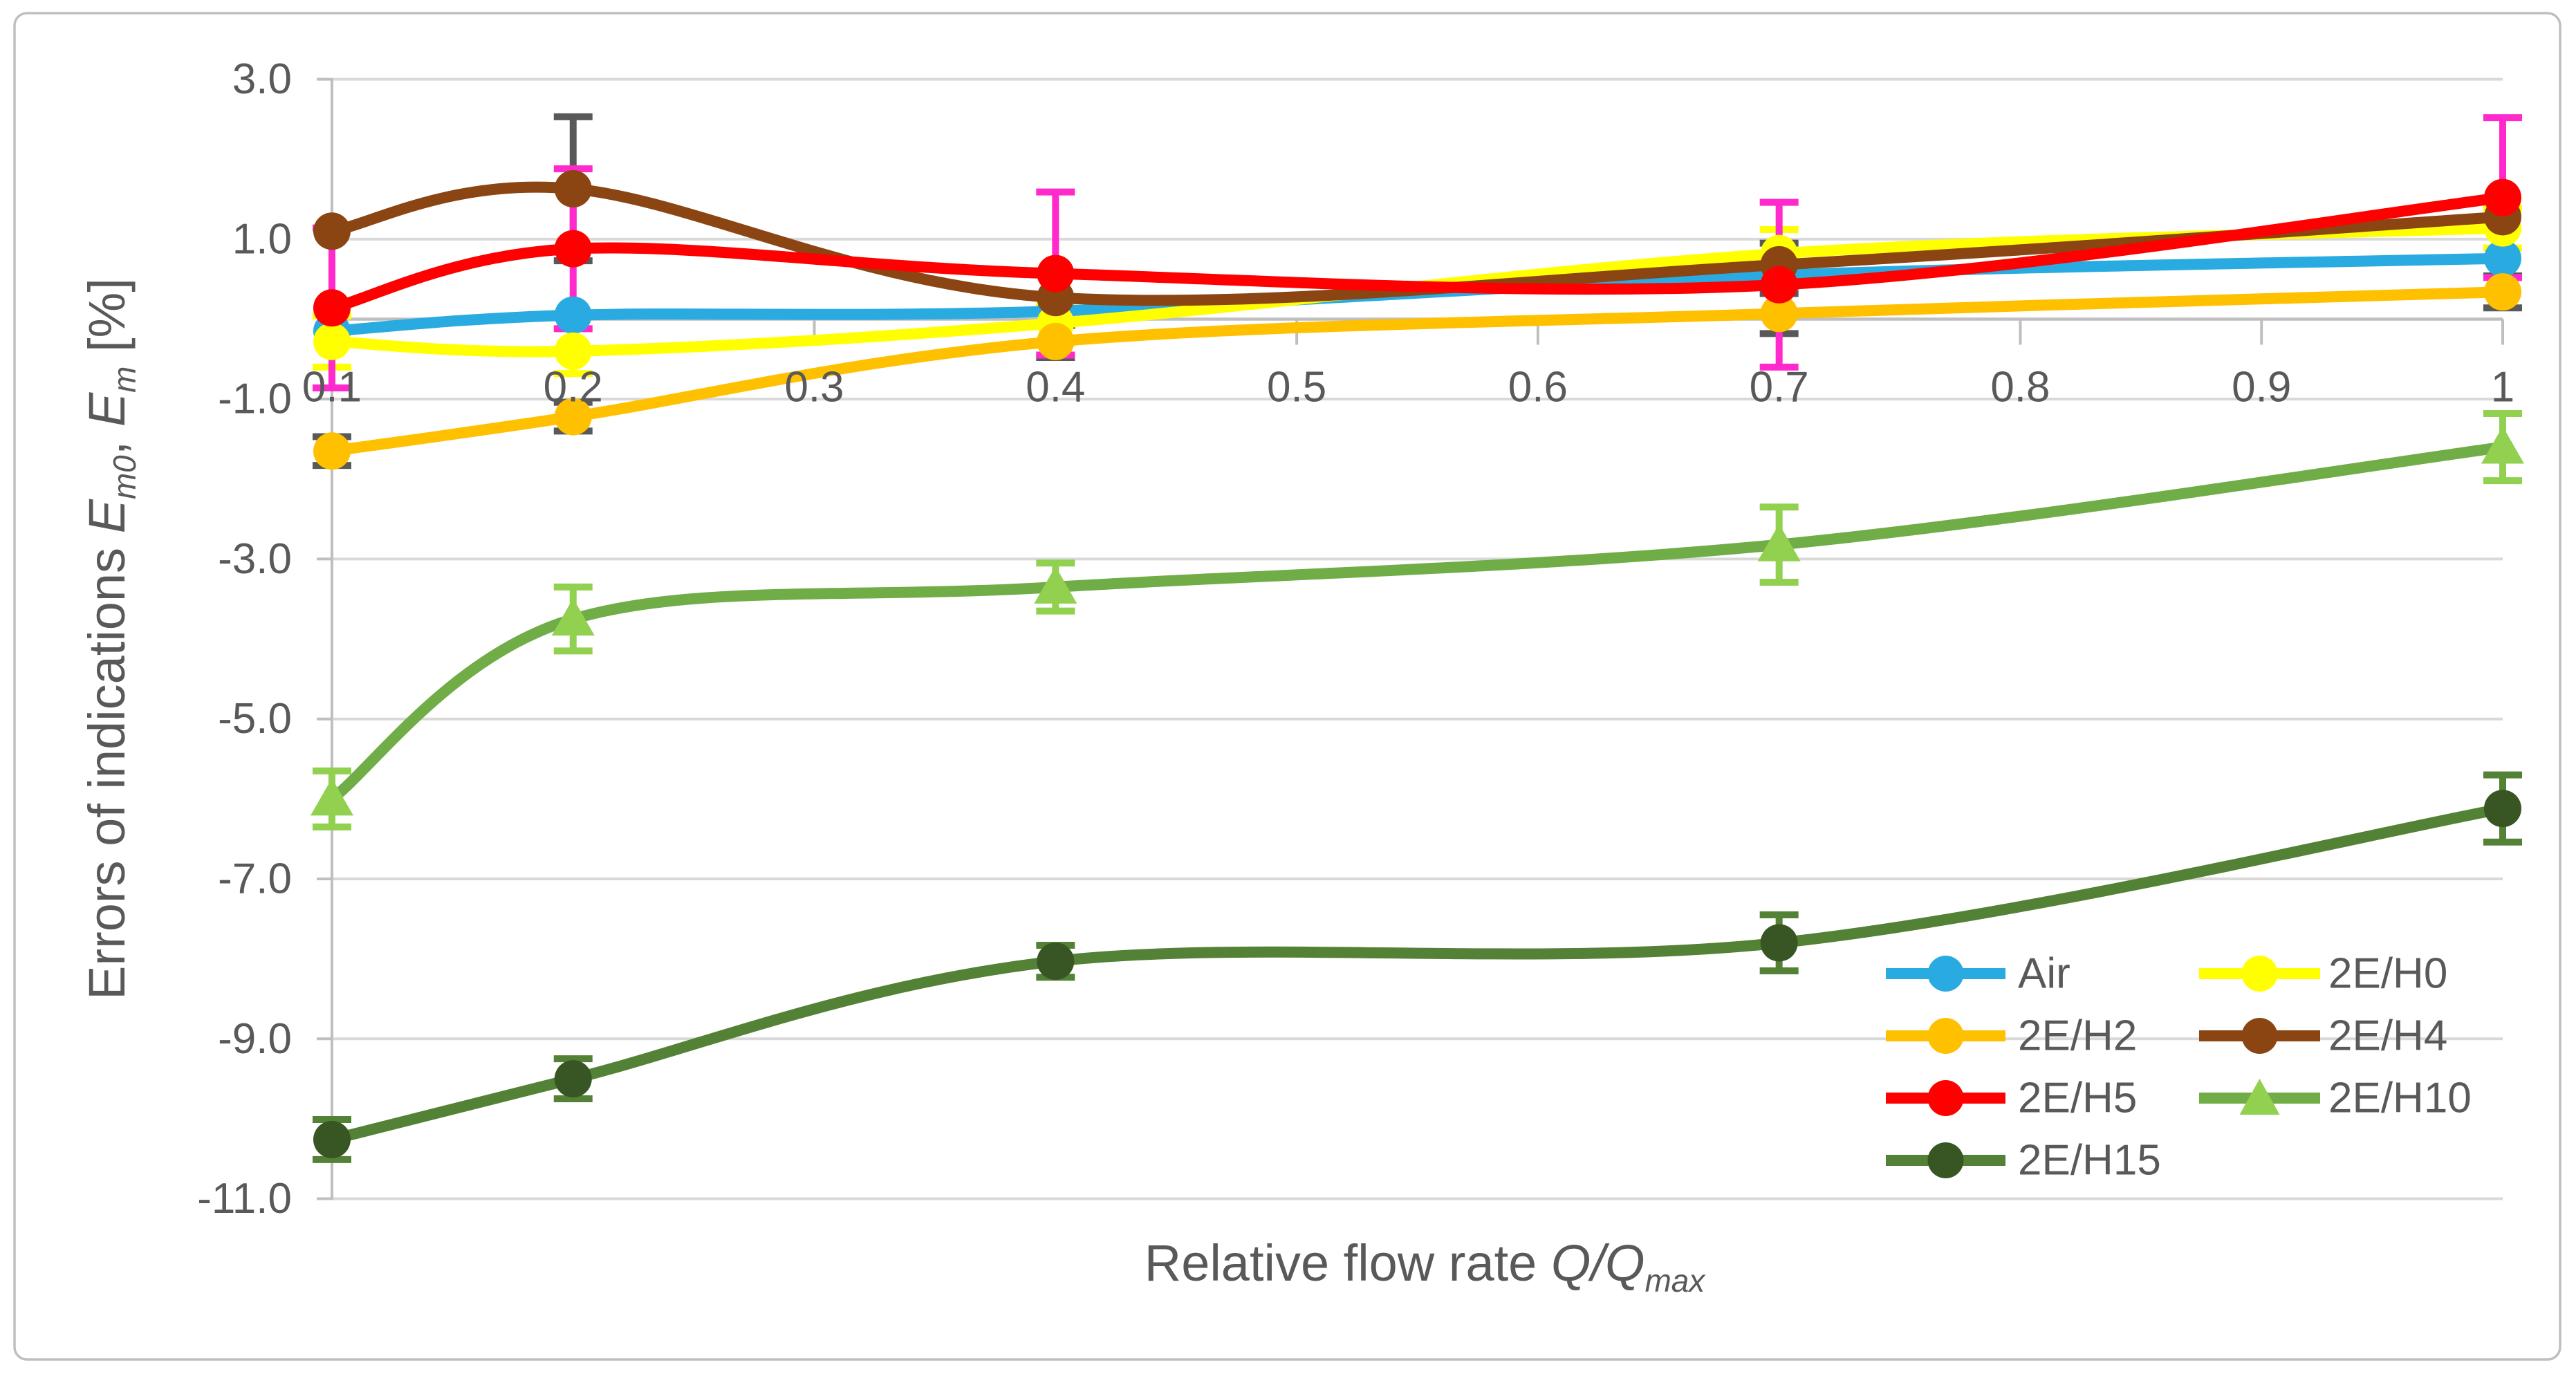 This screenshot has width=2576, height=1374. What do you see at coordinates (245, 1199) in the screenshot?
I see `y-tick-label: -11.0` at bounding box center [245, 1199].